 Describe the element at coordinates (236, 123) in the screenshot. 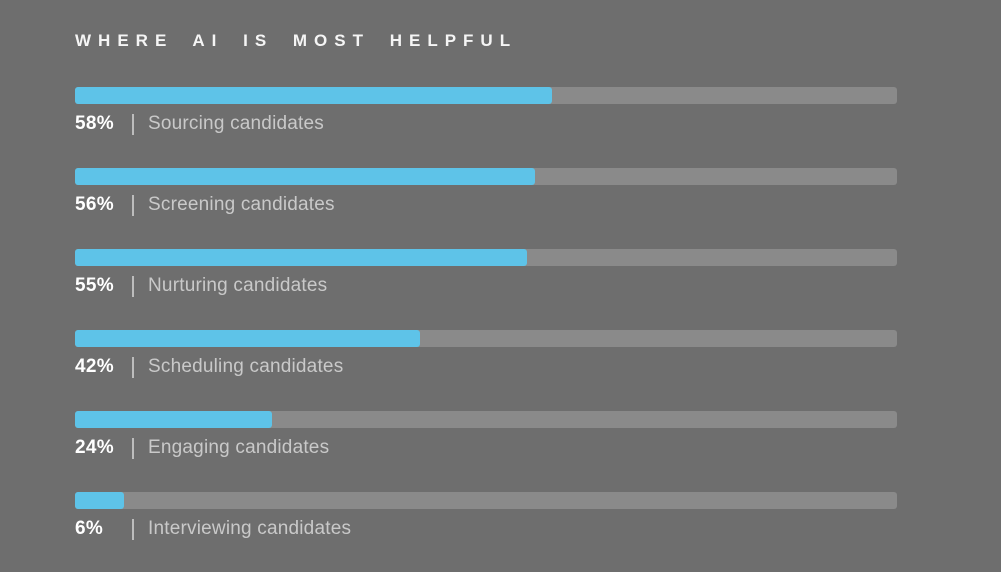

I see `bar-label: Sourcing candidates` at that location.